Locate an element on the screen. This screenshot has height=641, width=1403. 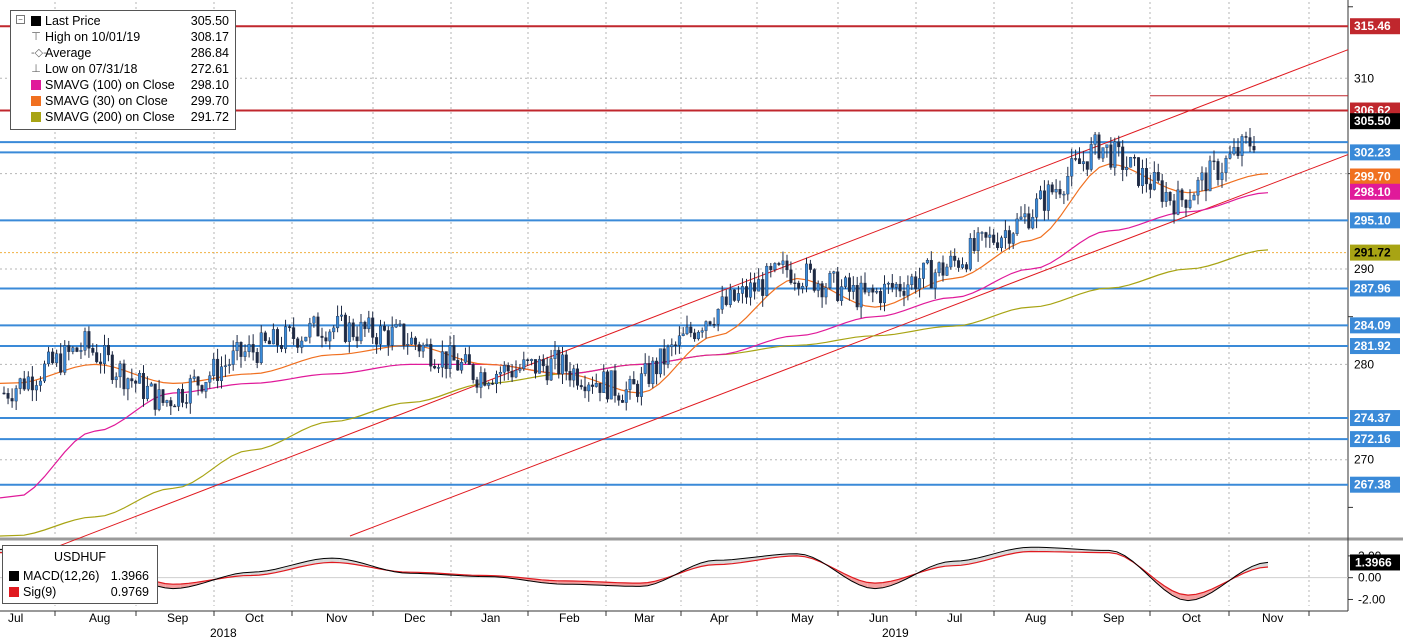
x-month-label: Nov is located at coordinates (1272, 618).